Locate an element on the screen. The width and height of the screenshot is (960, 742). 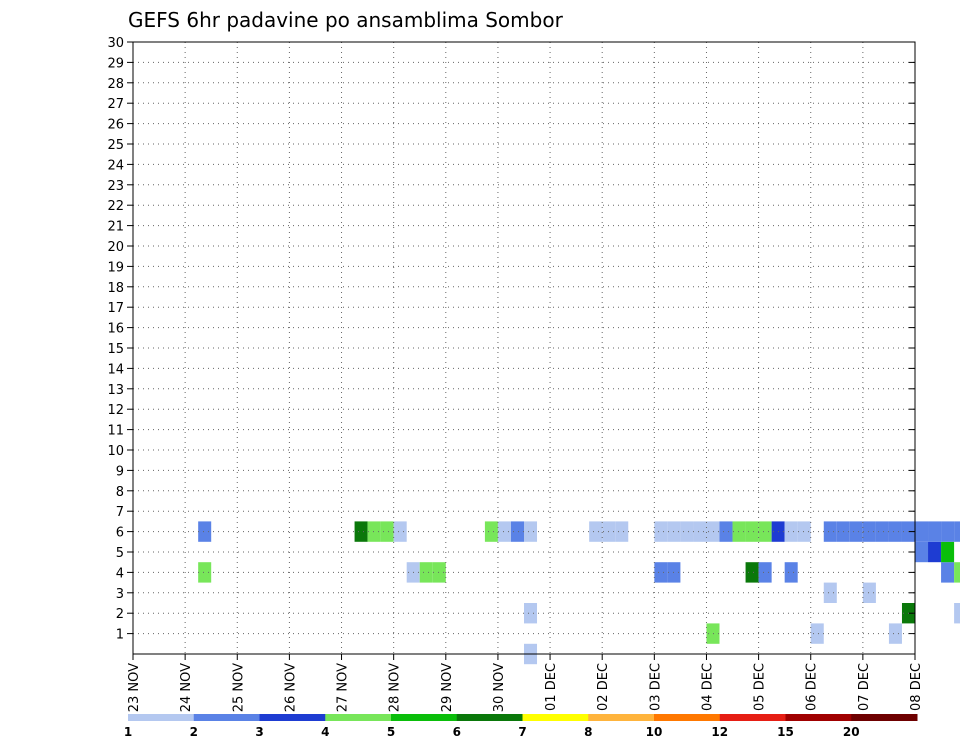
y-tick-label: 27 is located at coordinates (115, 104).